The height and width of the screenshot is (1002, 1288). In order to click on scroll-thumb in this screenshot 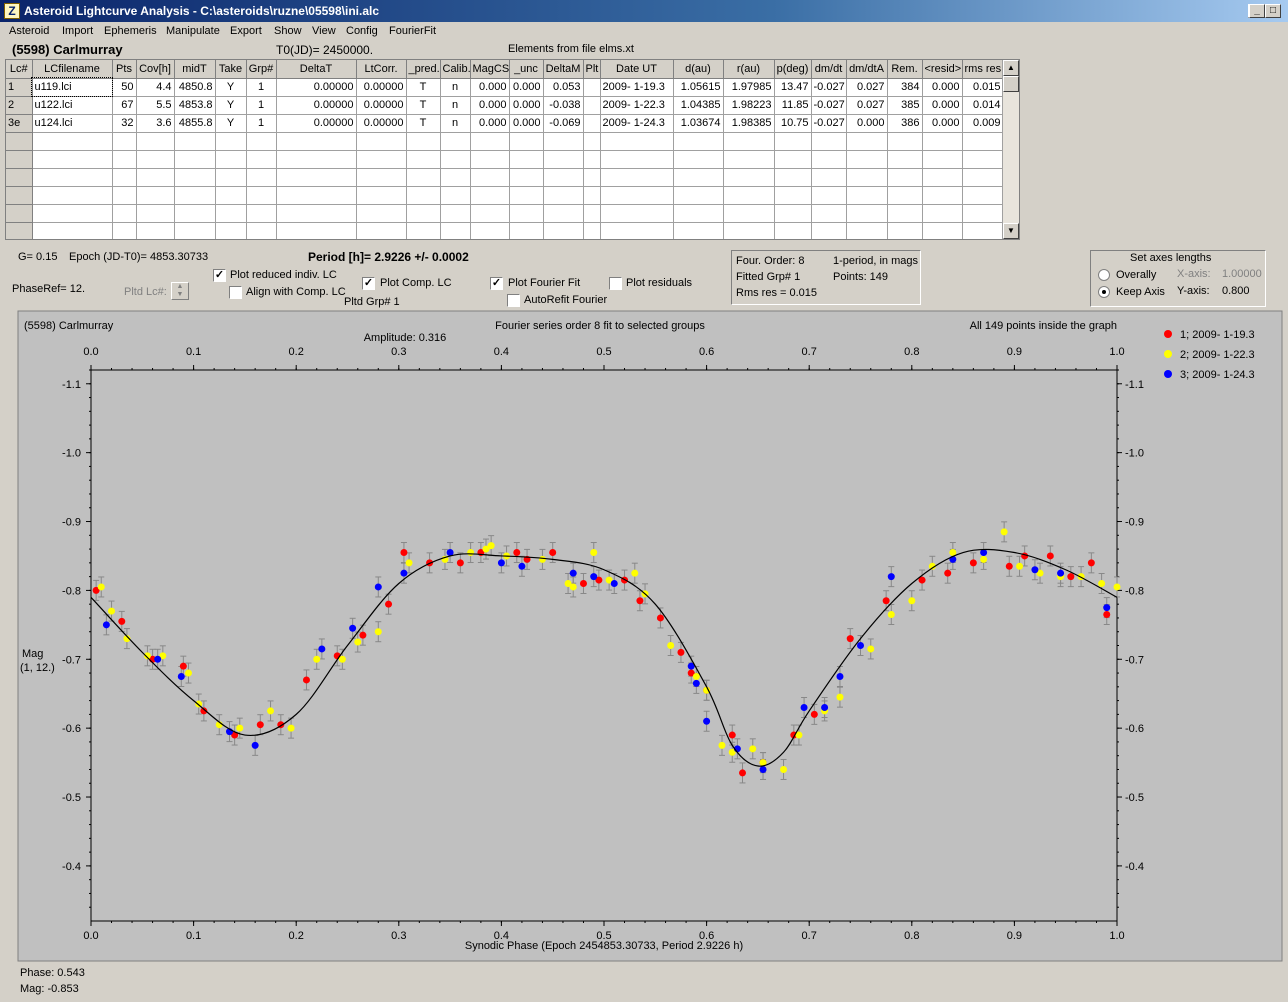, I will do `click(1011, 84)`.